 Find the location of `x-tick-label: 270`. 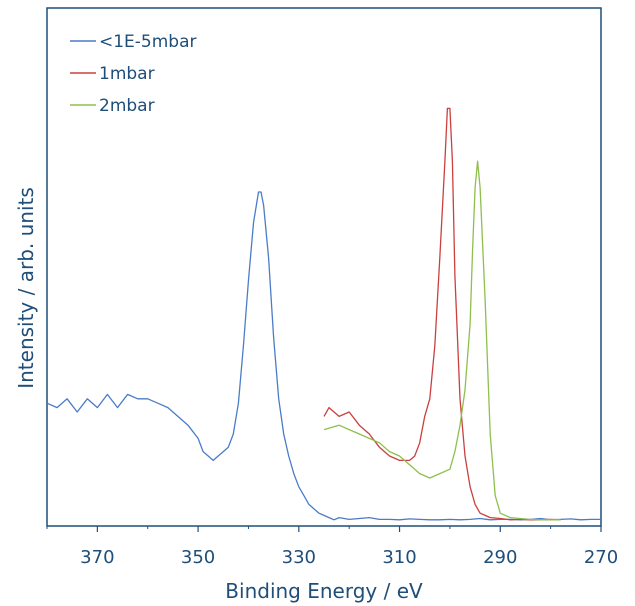

x-tick-label: 270 is located at coordinates (601, 557).